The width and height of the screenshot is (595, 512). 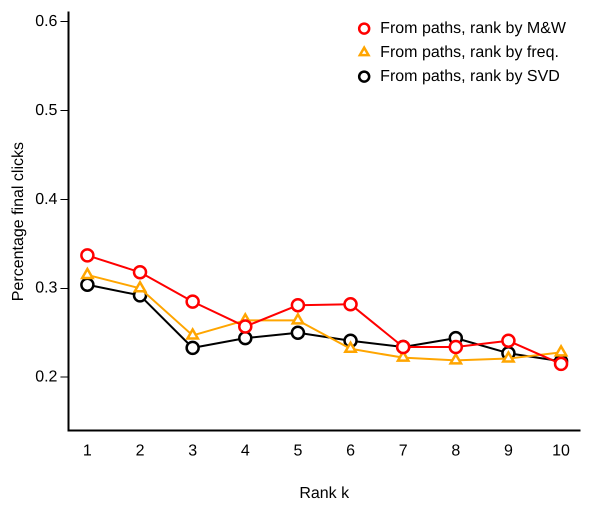 What do you see at coordinates (87, 451) in the screenshot?
I see `x-tick-label: 1` at bounding box center [87, 451].